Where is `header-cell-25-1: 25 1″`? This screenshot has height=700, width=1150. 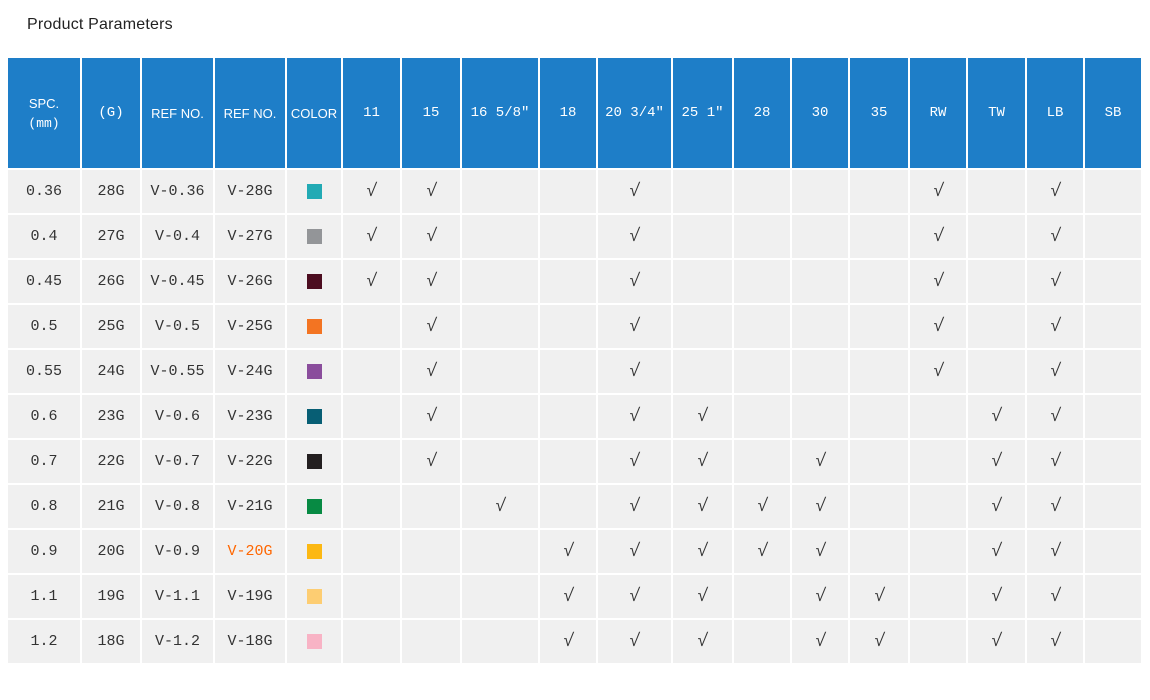 header-cell-25-1: 25 1″ is located at coordinates (702, 113).